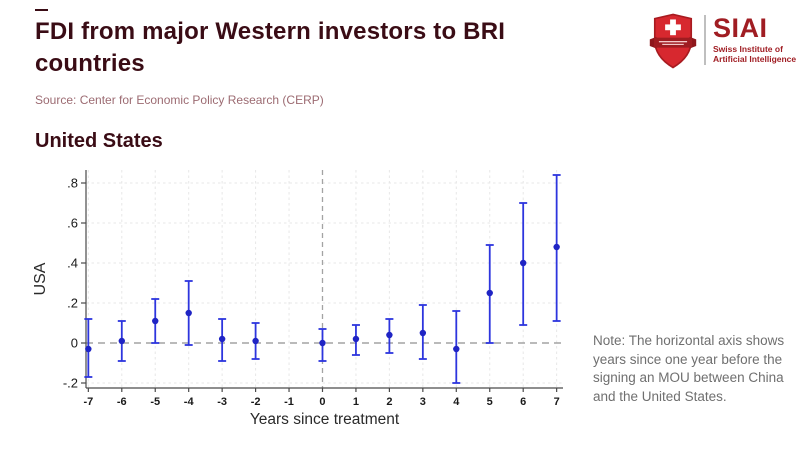  What do you see at coordinates (389, 402) in the screenshot?
I see `x-tick-label: 2` at bounding box center [389, 402].